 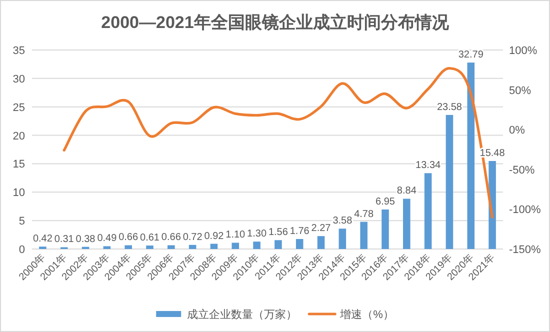 What do you see at coordinates (42, 239) in the screenshot?
I see `data-label: 0.42` at bounding box center [42, 239].